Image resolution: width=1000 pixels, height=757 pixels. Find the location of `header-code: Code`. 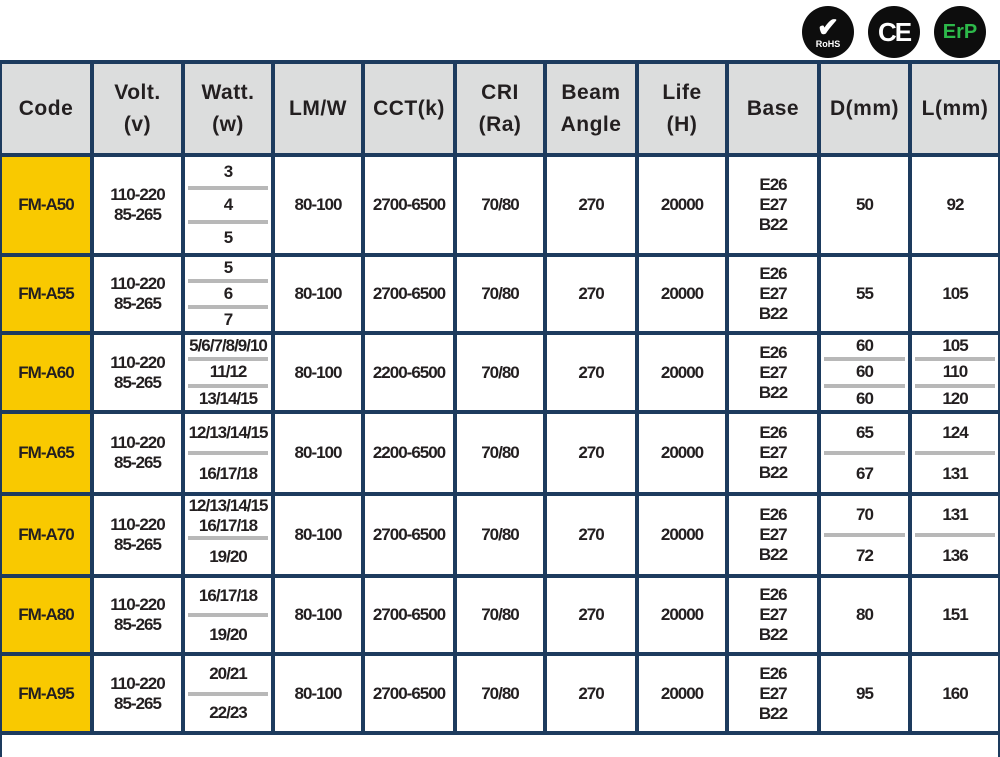

header-code: Code is located at coordinates (46, 108).